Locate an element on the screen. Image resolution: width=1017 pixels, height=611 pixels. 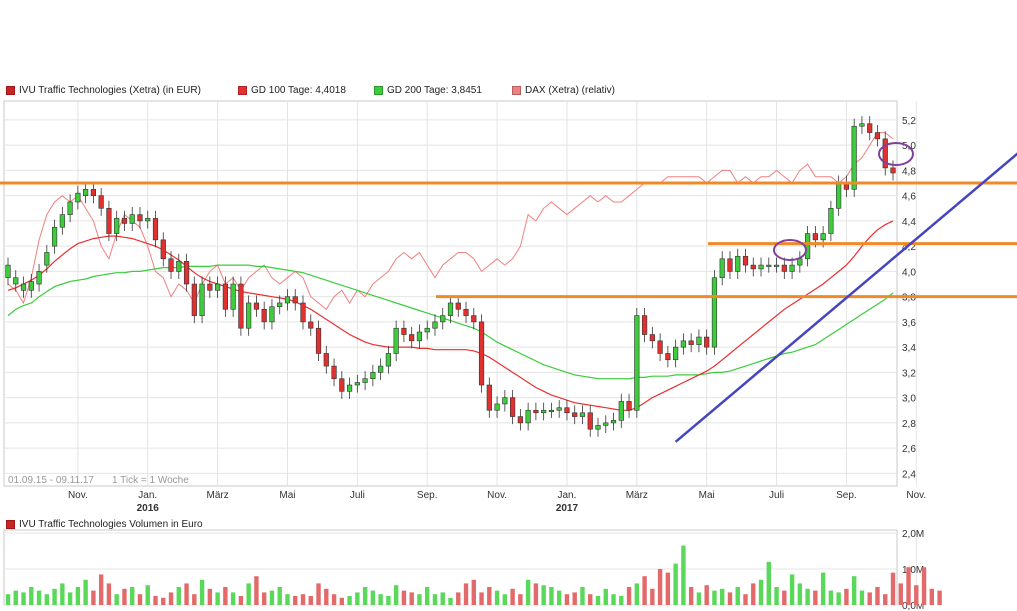
y-tick-label: 3,6 is located at coordinates (909, 323).